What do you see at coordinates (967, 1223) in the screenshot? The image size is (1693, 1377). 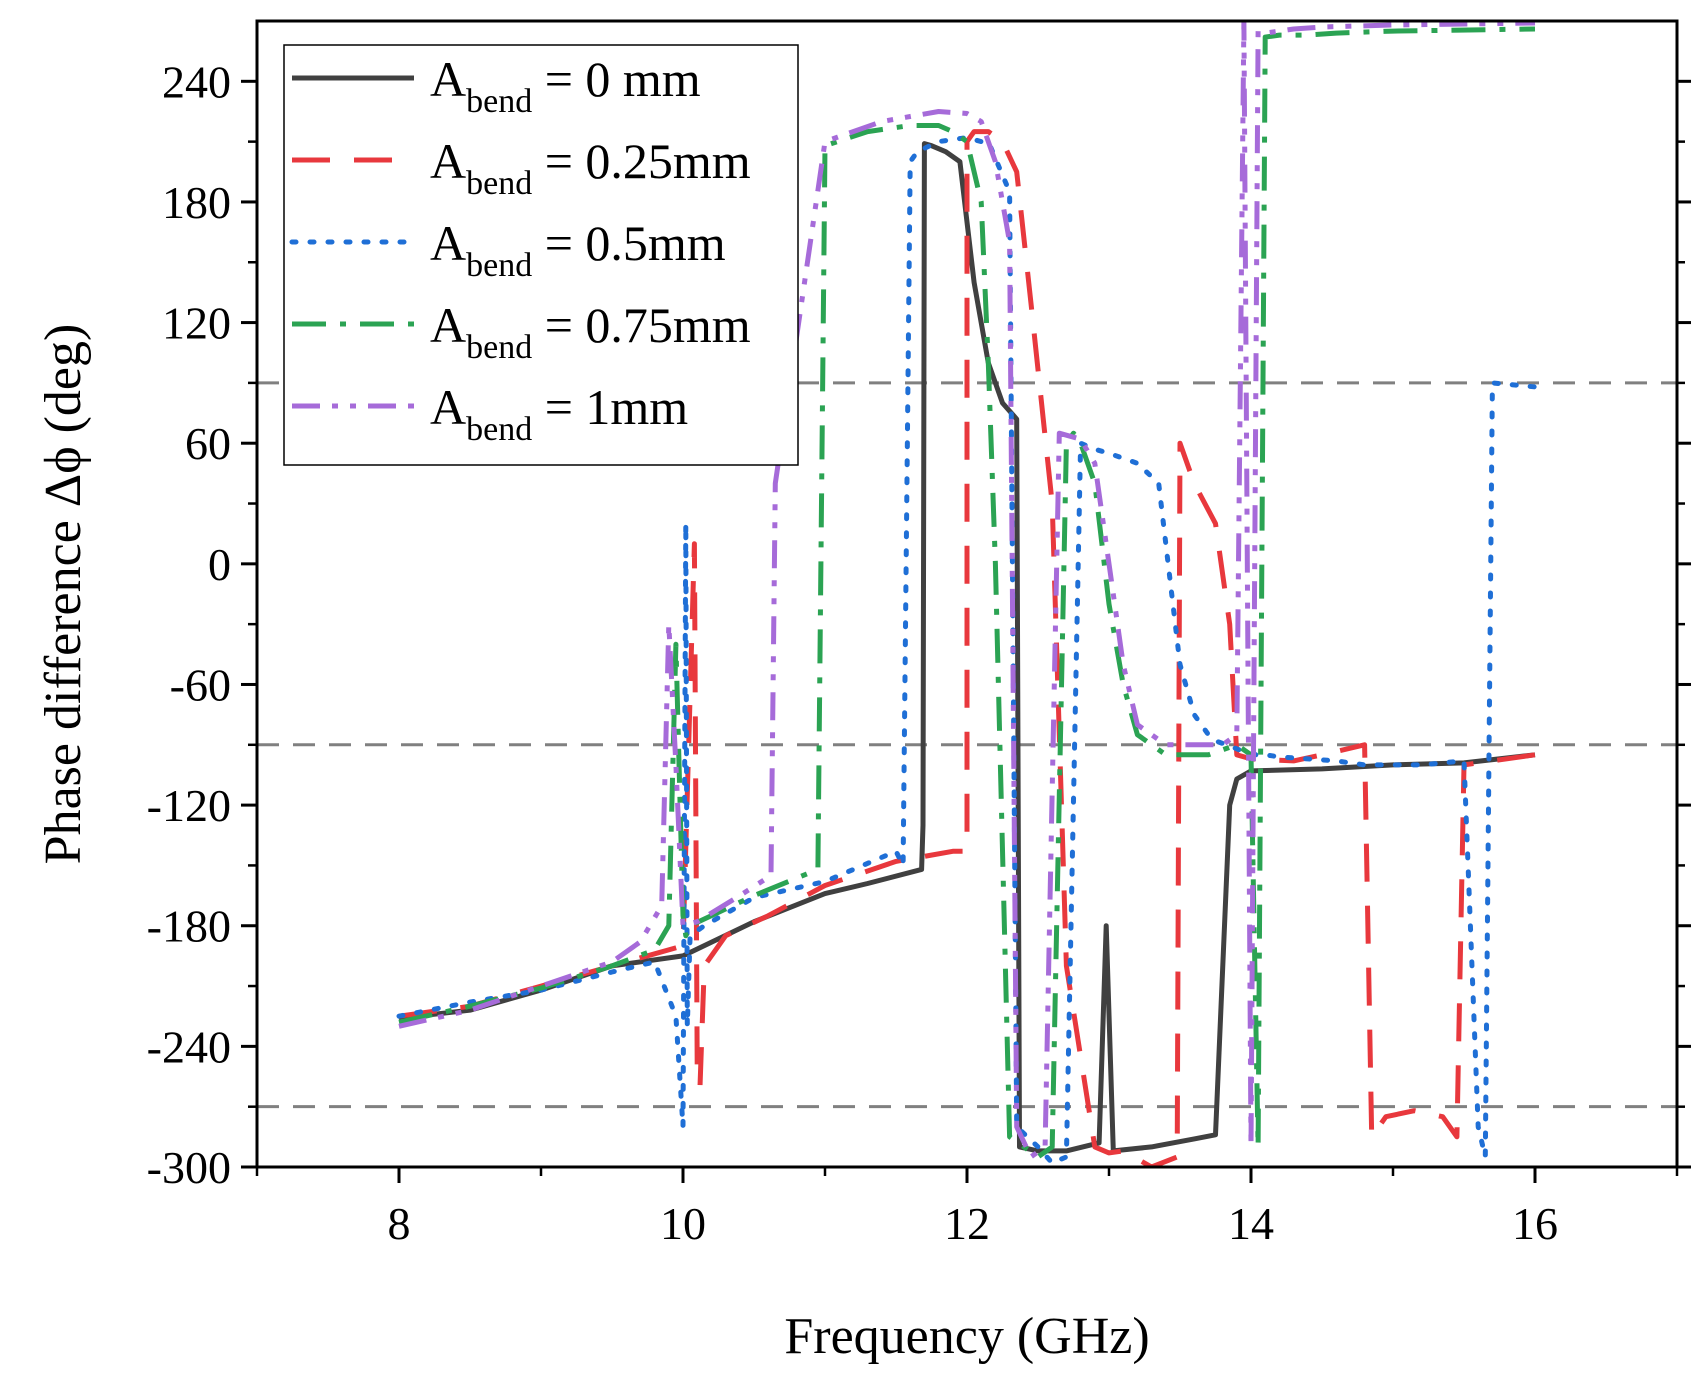 I see `x-tick-label: 12` at bounding box center [967, 1223].